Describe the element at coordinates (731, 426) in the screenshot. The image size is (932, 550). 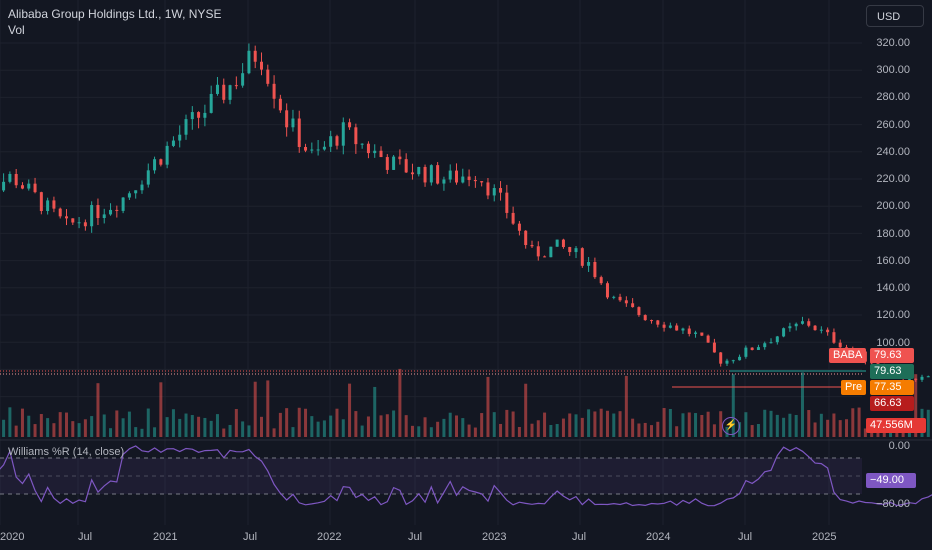
I see `lightning-bolt-icon: ⚡` at that location.